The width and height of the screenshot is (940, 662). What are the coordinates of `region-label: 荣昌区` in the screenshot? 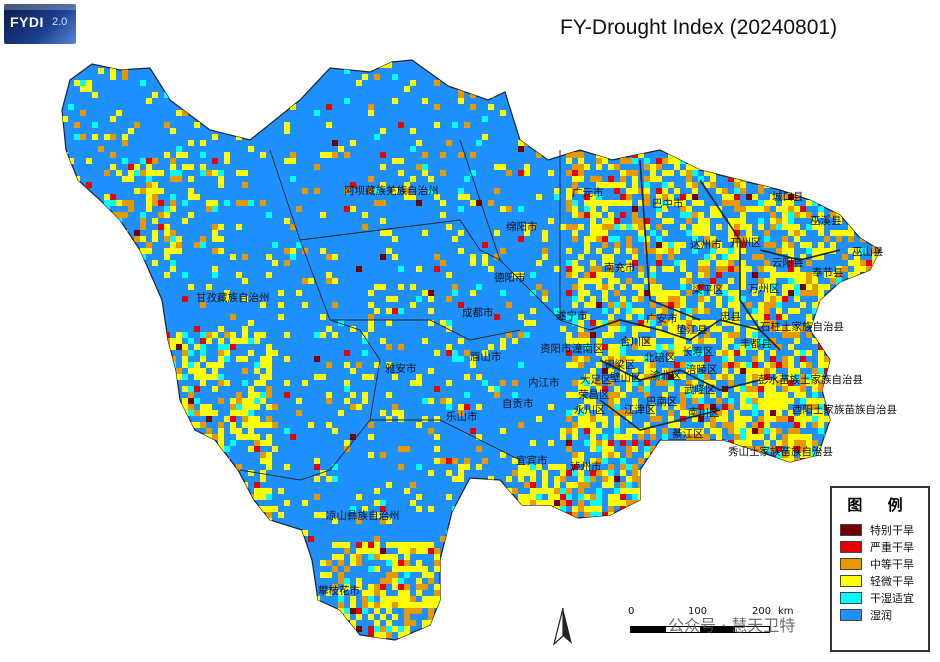 It's located at (594, 395).